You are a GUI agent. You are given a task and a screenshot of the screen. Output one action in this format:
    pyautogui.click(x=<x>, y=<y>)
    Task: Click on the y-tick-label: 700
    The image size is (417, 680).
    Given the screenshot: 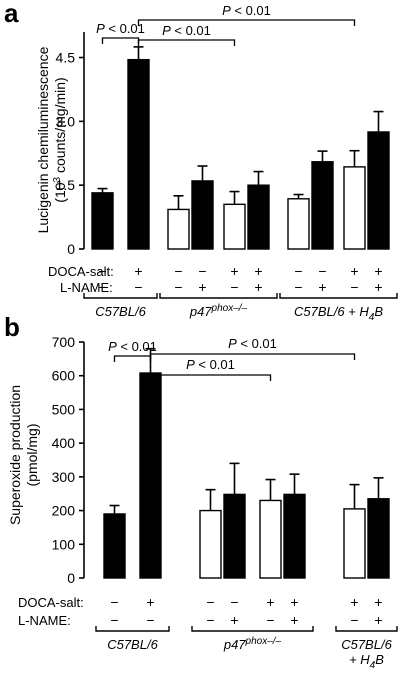 What is the action you would take?
    pyautogui.click(x=64, y=342)
    